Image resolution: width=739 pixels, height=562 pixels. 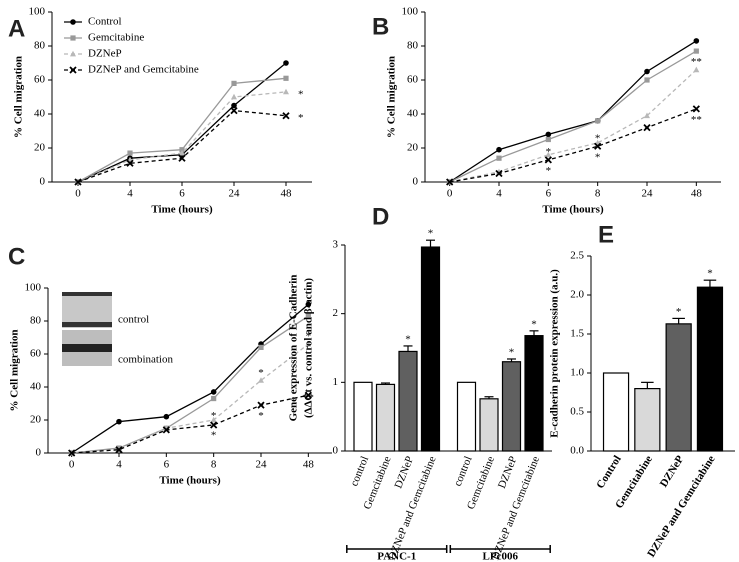 I want to click on y-tick-label: 1.0, so click(x=577, y=373).